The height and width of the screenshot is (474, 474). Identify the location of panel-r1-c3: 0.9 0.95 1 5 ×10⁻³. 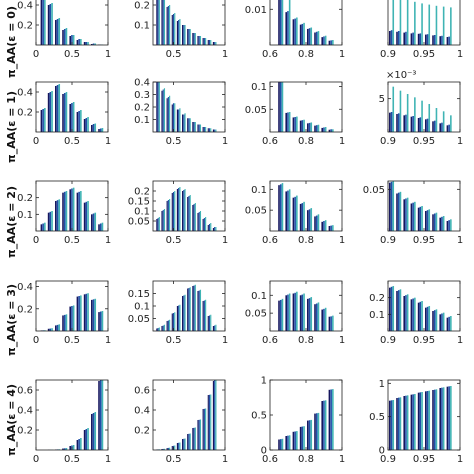
(421, 108).